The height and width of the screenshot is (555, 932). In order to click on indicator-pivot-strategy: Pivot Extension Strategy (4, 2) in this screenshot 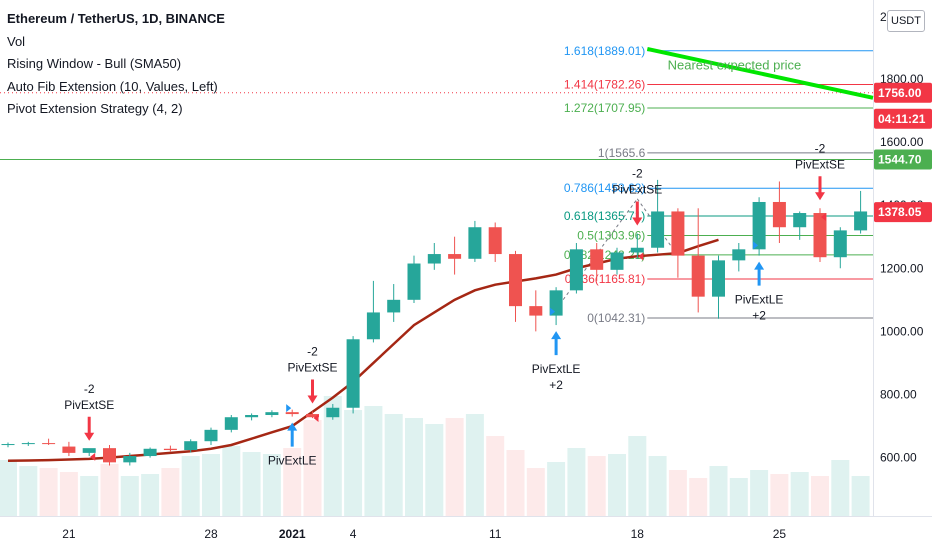, I will do `click(95, 108)`.